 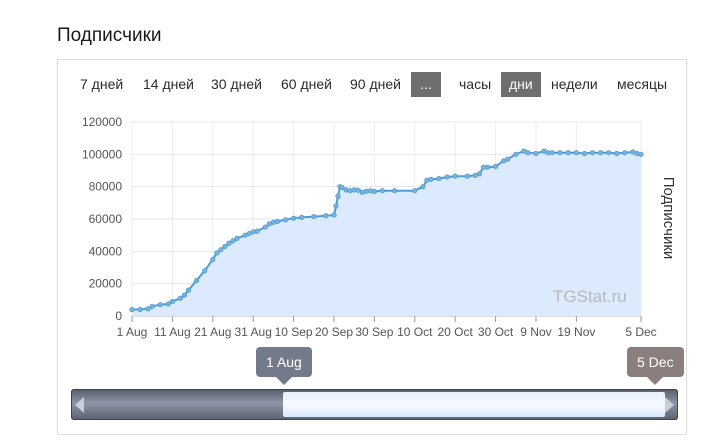 What do you see at coordinates (574, 84) in the screenshot?
I see `granularity-weeks-button: недели` at bounding box center [574, 84].